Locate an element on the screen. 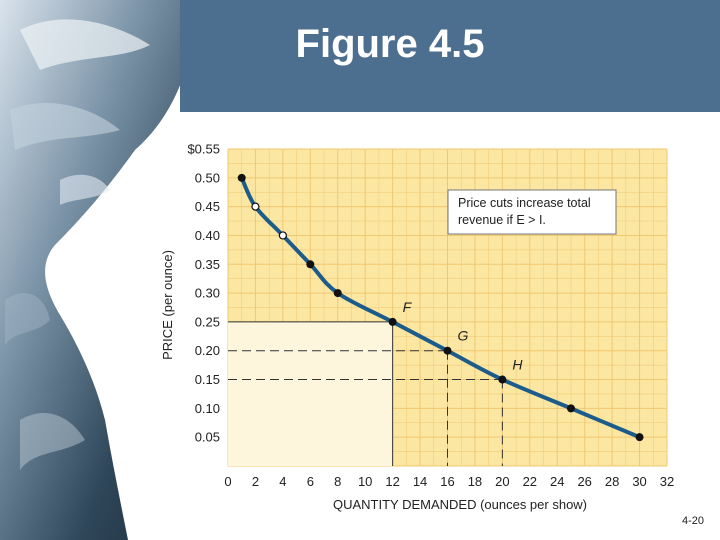 This screenshot has width=720, height=540. x-tick-label: 14 is located at coordinates (420, 481).